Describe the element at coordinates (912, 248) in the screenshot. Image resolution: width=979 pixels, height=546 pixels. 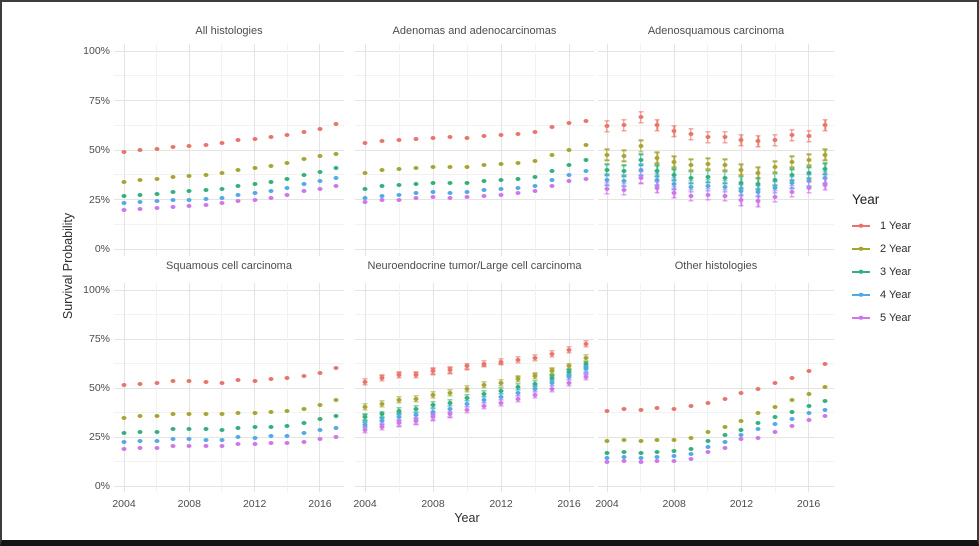
I see `legend-item-2-year: 2 Year` at that location.